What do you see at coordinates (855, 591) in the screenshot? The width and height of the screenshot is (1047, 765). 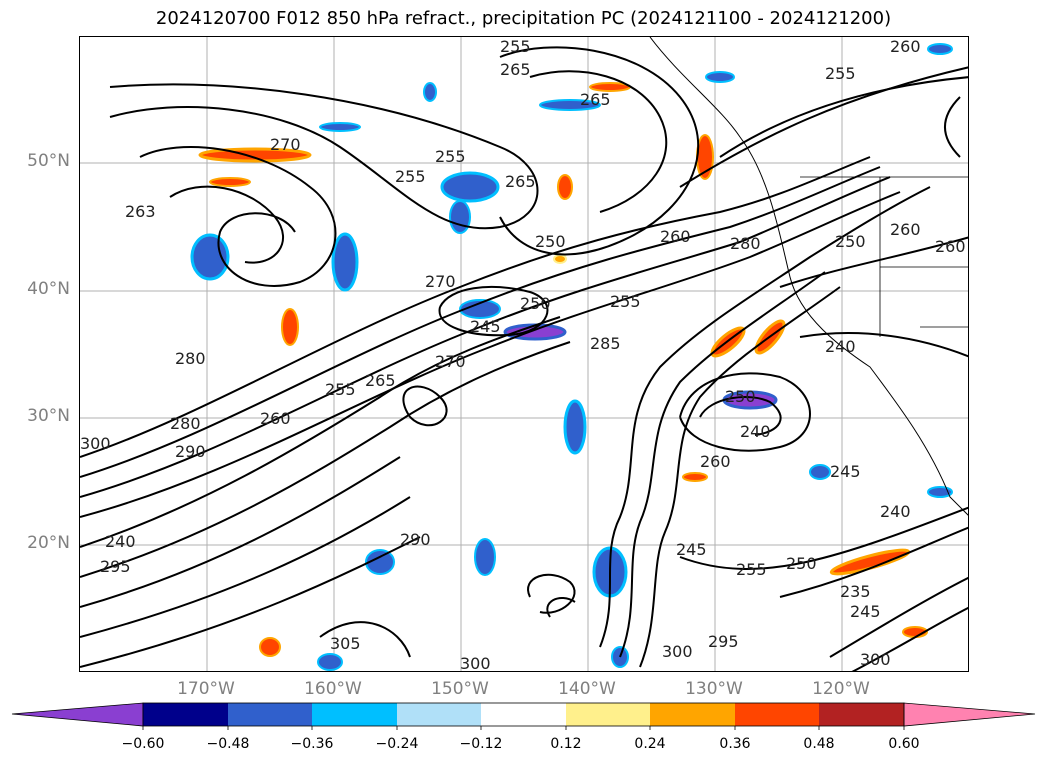 I see `contour-label: 235` at bounding box center [855, 591].